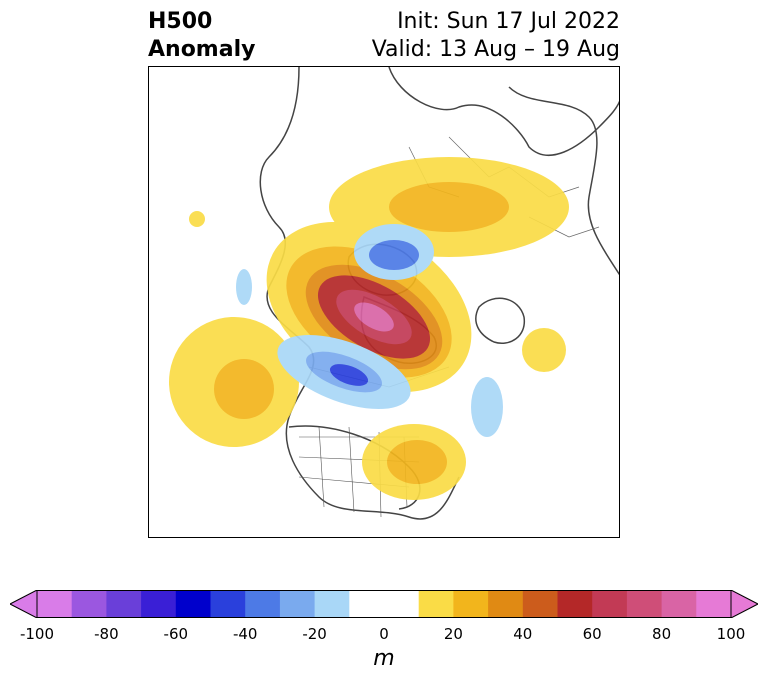 The image size is (768, 684). I want to click on title-variable: H500, so click(180, 21).